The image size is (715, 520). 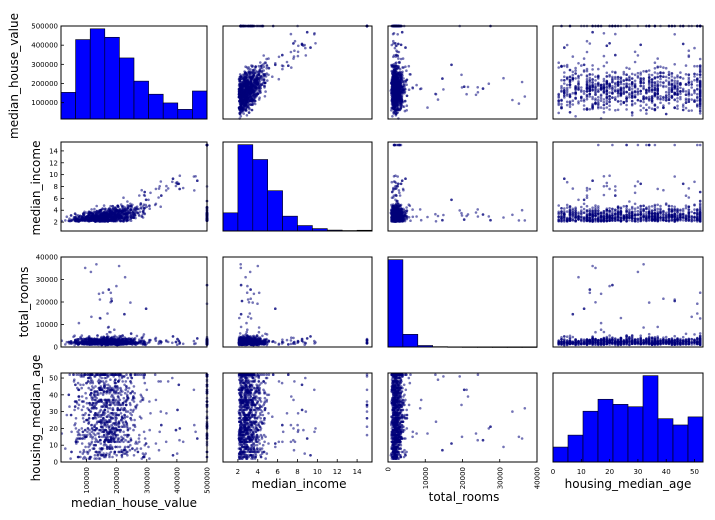 I want to click on points-median_income-vs-total_rooms, so click(x=458, y=183).